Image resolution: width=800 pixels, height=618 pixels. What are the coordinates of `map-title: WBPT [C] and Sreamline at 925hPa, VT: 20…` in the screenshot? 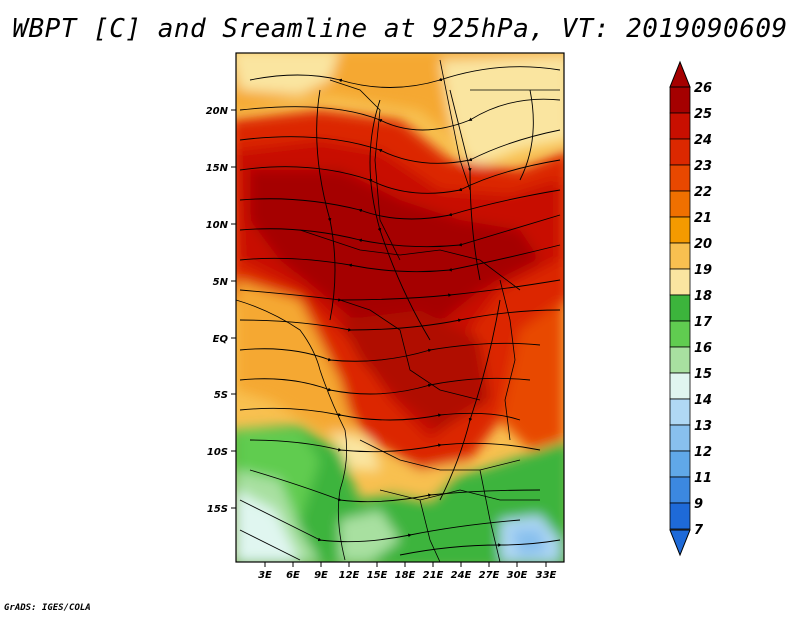 It's located at (400, 29).